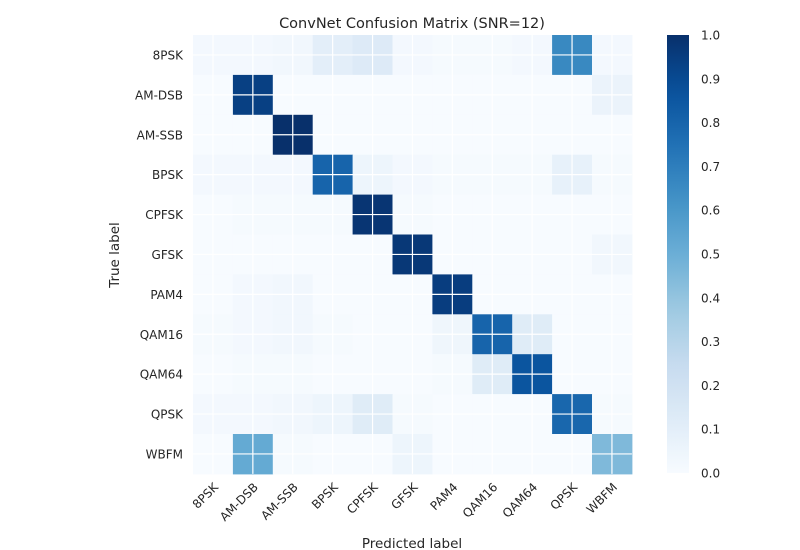 The width and height of the screenshot is (800, 550). What do you see at coordinates (710, 36) in the screenshot?
I see `colorbar-tick-label: 1.0` at bounding box center [710, 36].